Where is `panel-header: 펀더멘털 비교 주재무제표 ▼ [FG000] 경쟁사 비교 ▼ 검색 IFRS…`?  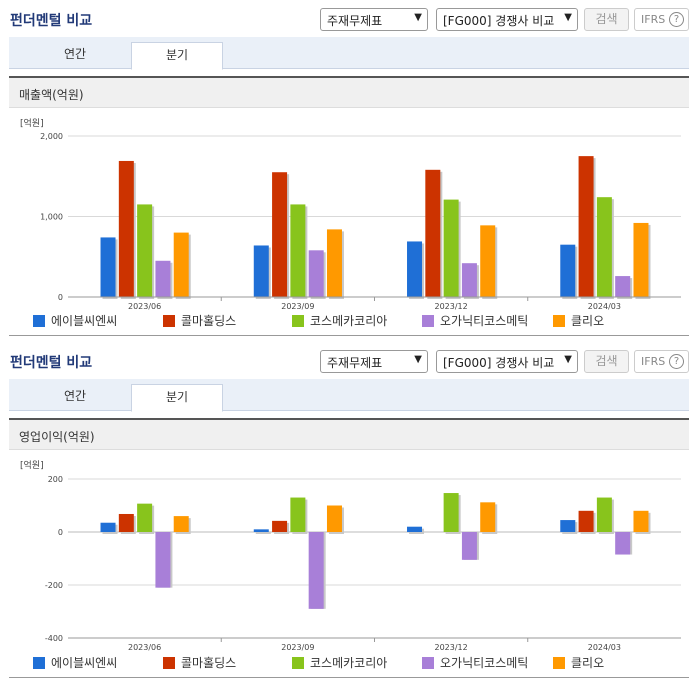 panel-header: 펀더멘털 비교 주재무제표 ▼ [FG000] 경쟁사 비교 ▼ 검색 IFRS… is located at coordinates (348, 359).